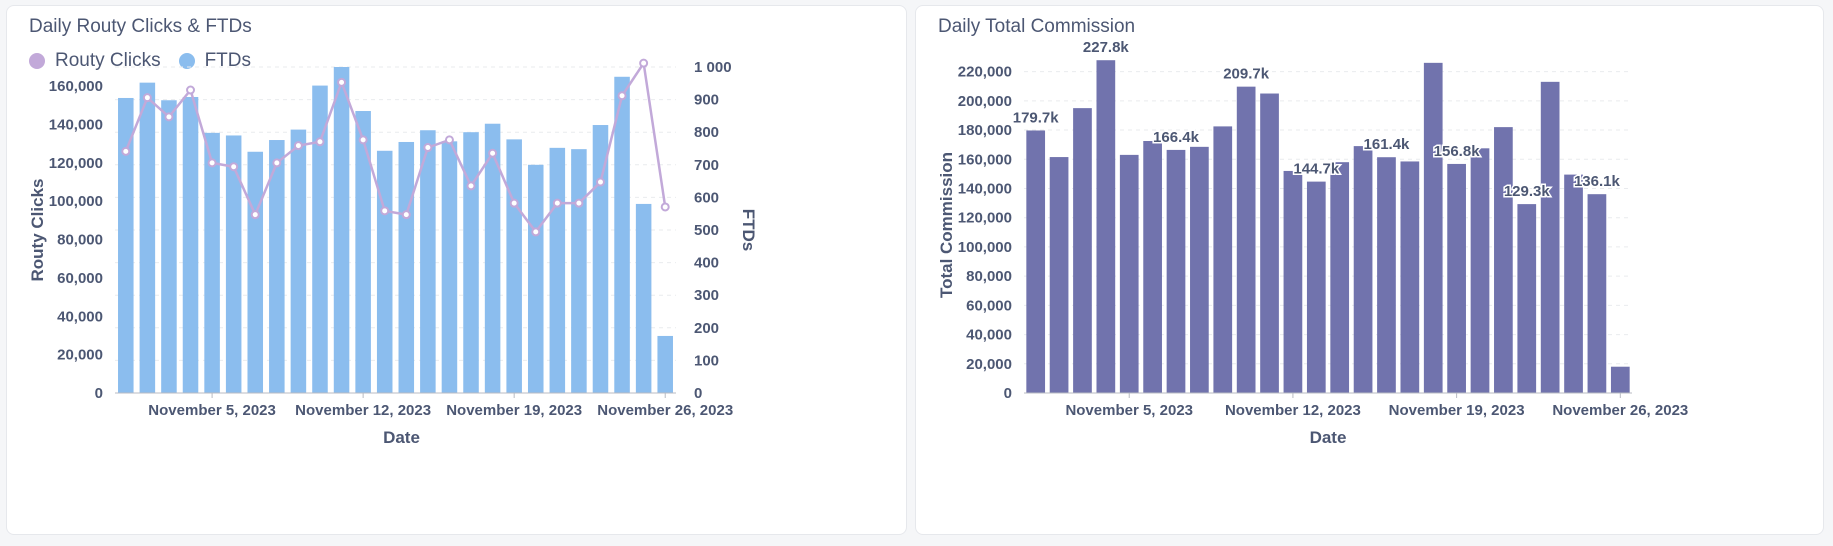 The height and width of the screenshot is (546, 1833). I want to click on bar-data-label: 136.1k, so click(1597, 181).